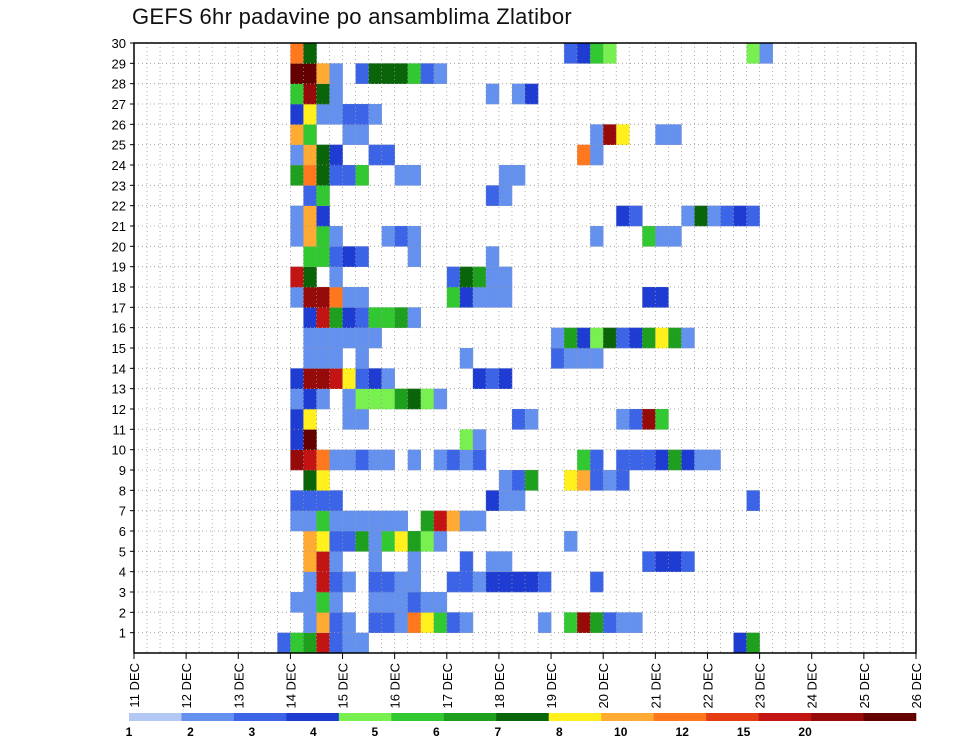  What do you see at coordinates (119, 165) in the screenshot?
I see `y-tick-label: 24` at bounding box center [119, 165].